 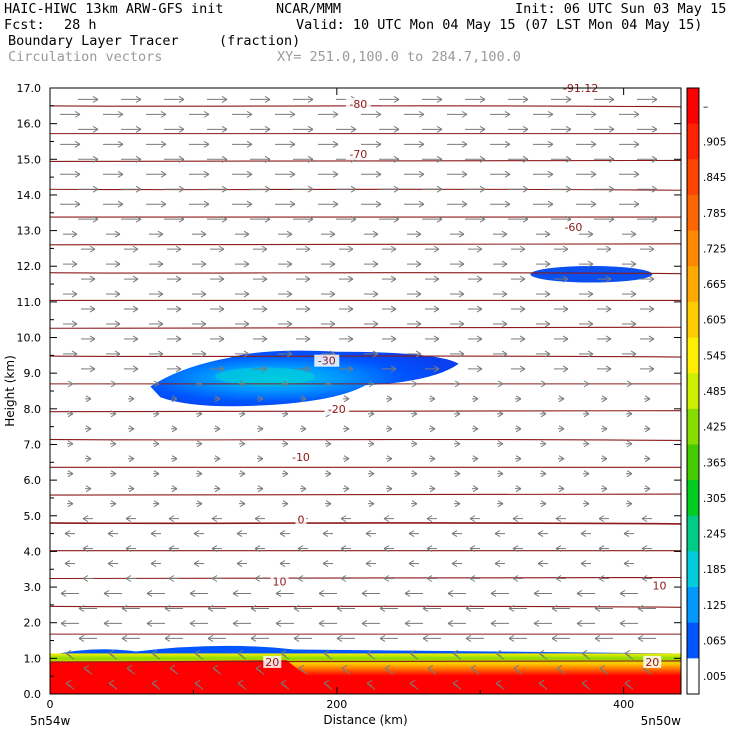 What do you see at coordinates (573, 227) in the screenshot?
I see `contour-label: -60` at bounding box center [573, 227].